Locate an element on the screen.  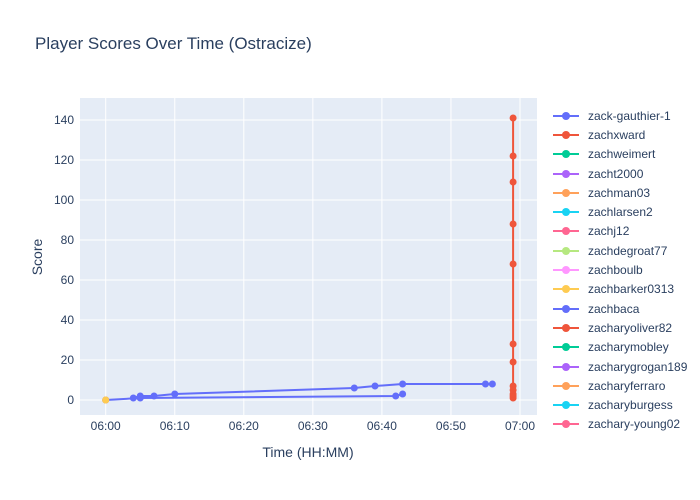
legend-item-zachlarsen2: zachlarsen2 is located at coordinates (619, 211).